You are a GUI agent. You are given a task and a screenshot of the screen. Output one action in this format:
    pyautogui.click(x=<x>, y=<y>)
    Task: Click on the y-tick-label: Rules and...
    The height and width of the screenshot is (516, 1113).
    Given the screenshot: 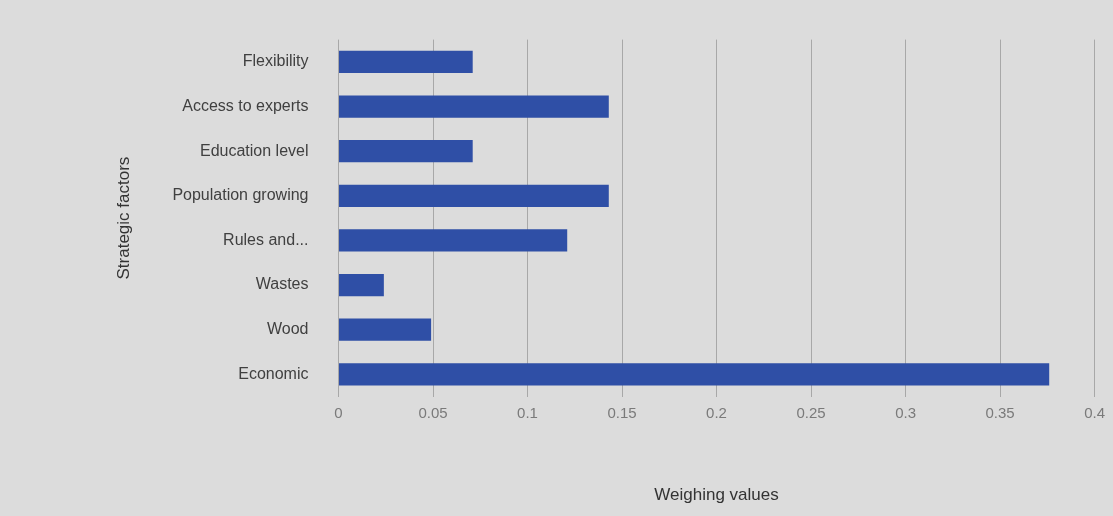 What is the action you would take?
    pyautogui.click(x=266, y=239)
    